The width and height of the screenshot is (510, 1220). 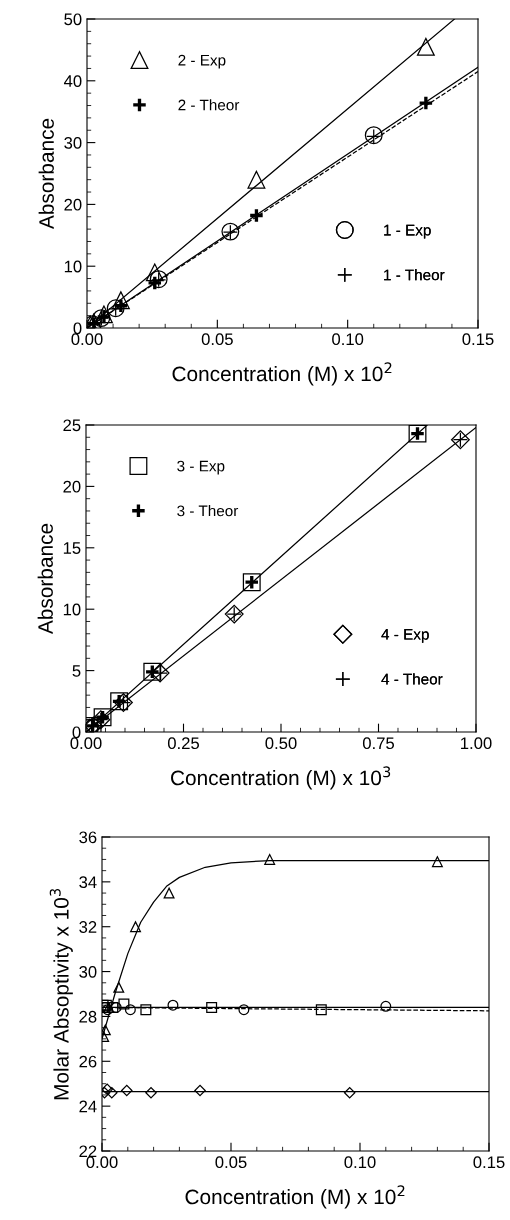 I want to click on y-tick-label: 5, so click(x=76, y=671).